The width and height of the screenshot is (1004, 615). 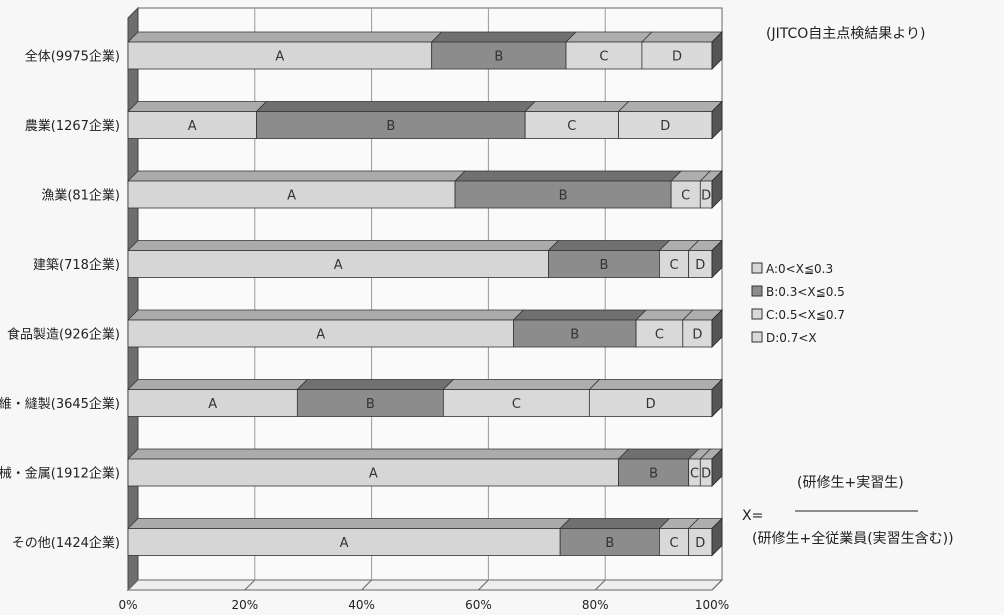 What do you see at coordinates (80, 196) in the screenshot?
I see `category-label: 漁業(81企業)` at bounding box center [80, 196].